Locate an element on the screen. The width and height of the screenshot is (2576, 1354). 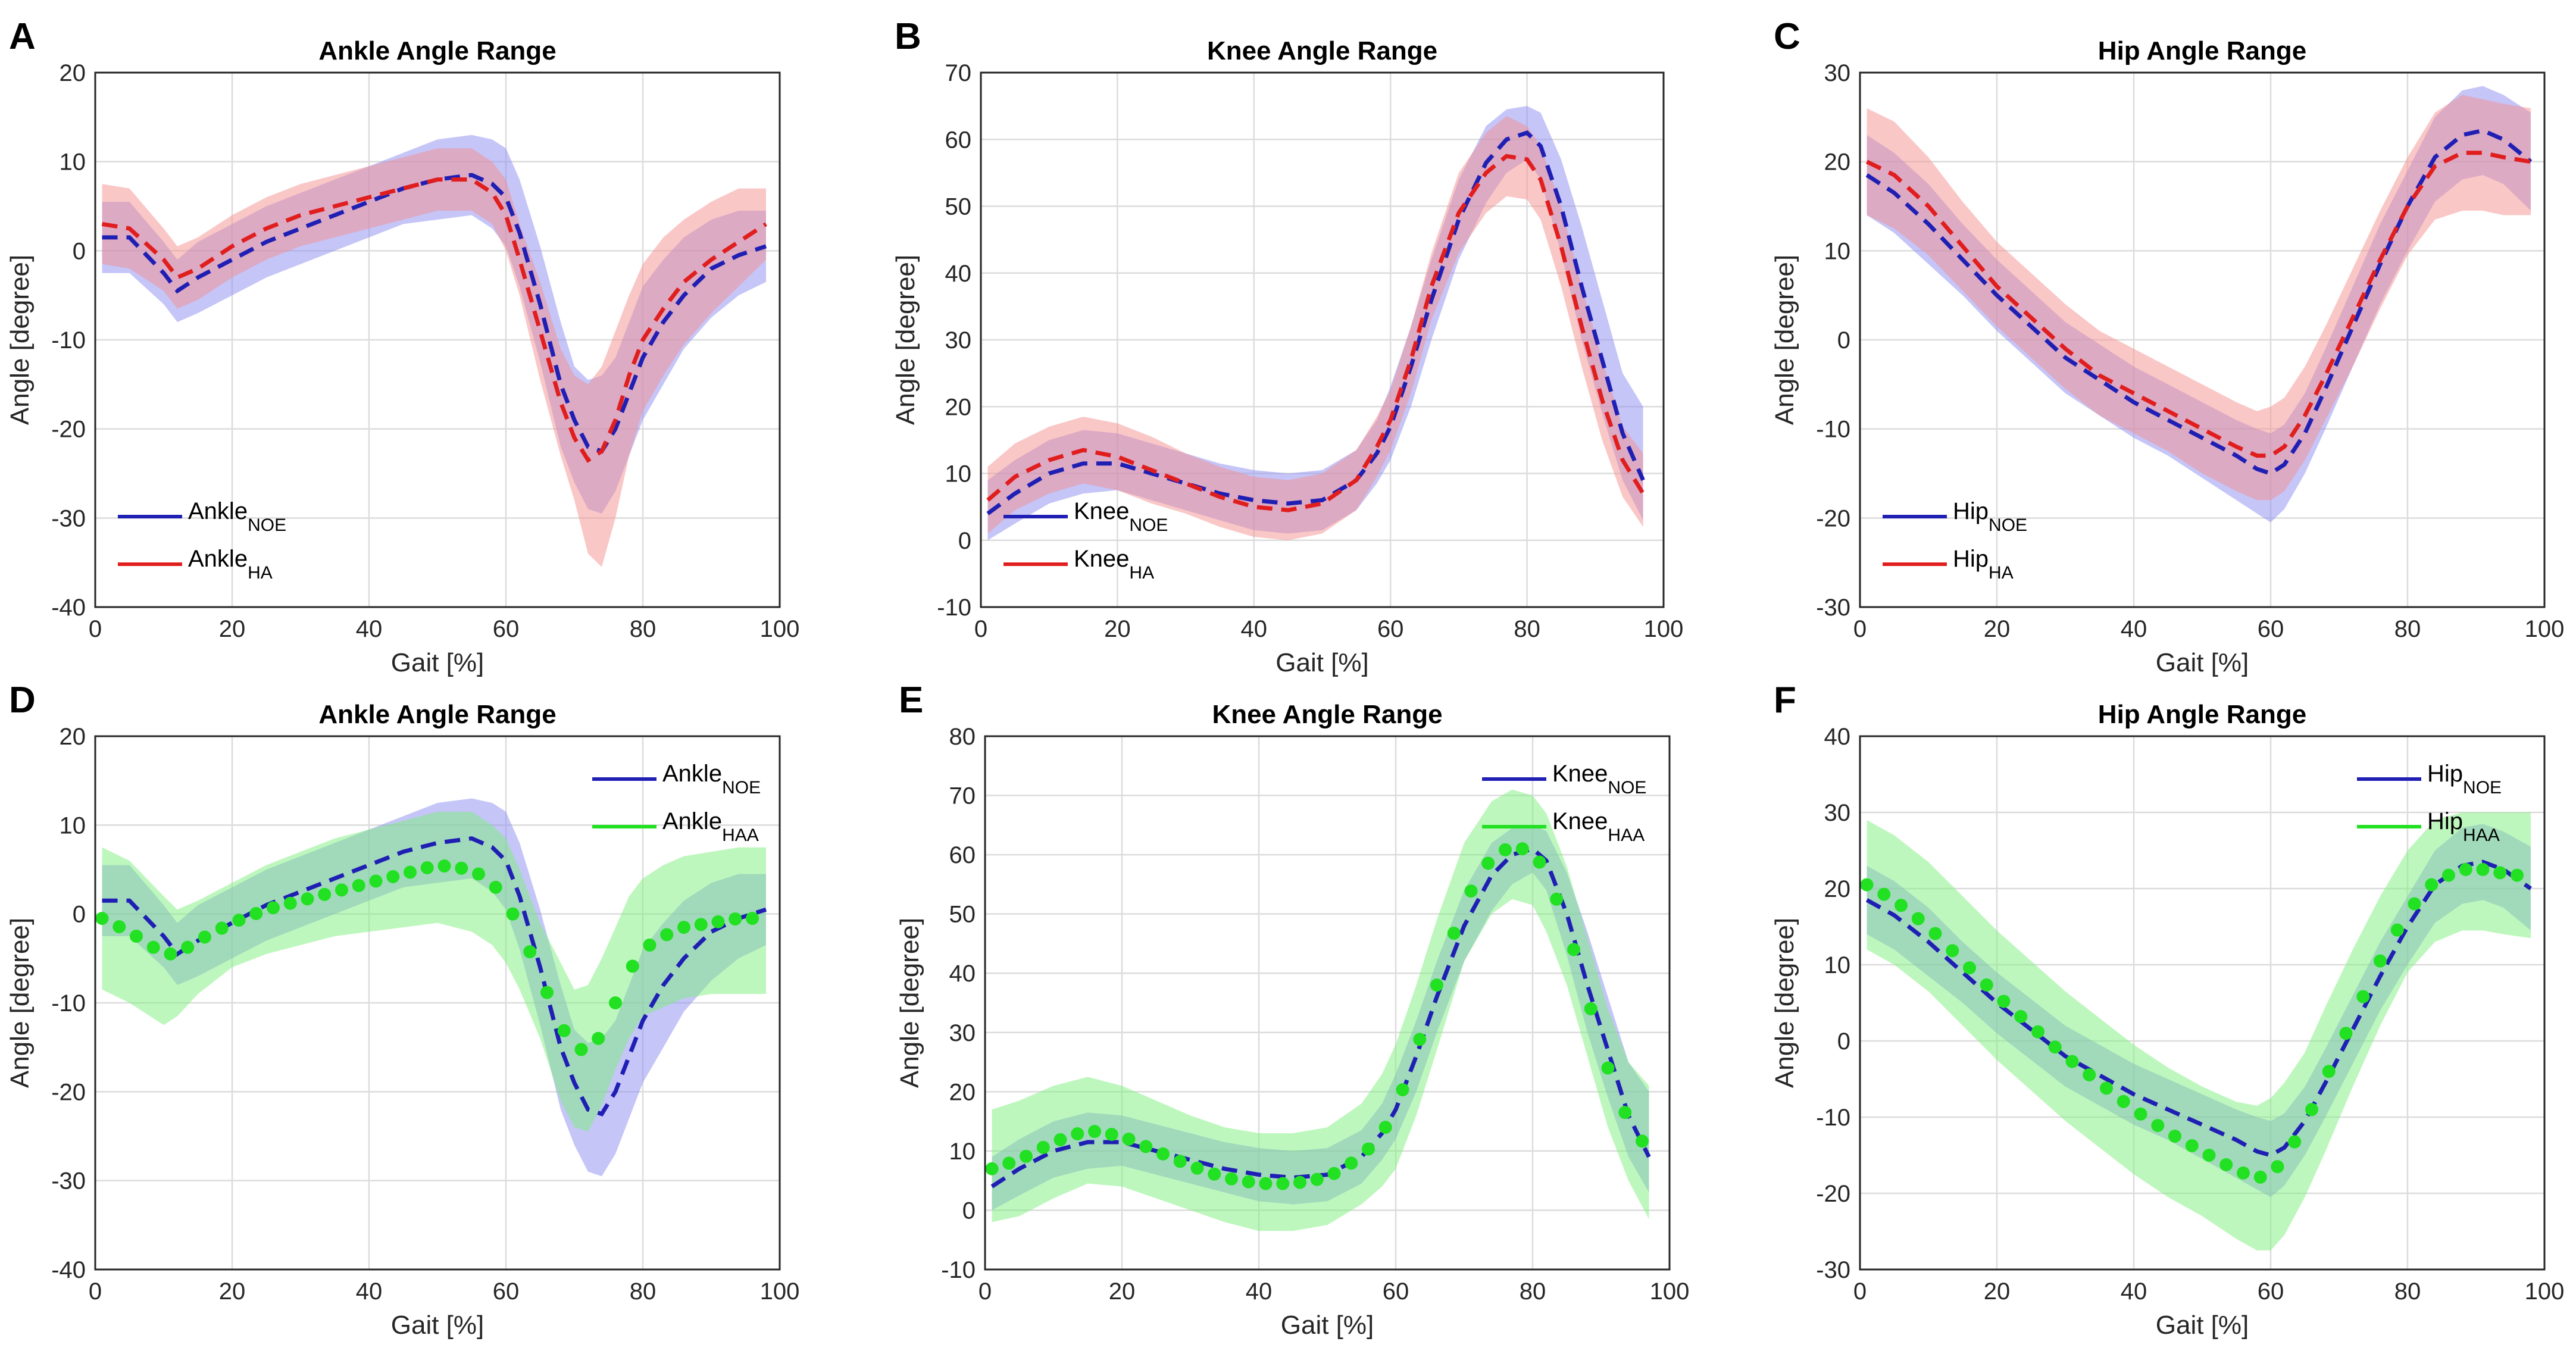
x-tick-label: 100 is located at coordinates (1670, 1291).